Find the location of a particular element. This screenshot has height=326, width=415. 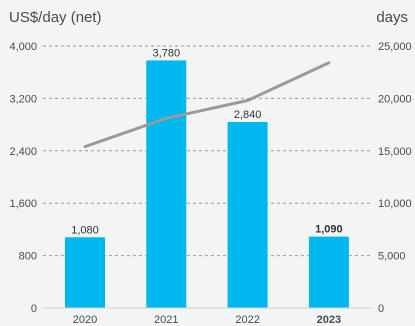

right-tick-label: 0 is located at coordinates (381, 309).